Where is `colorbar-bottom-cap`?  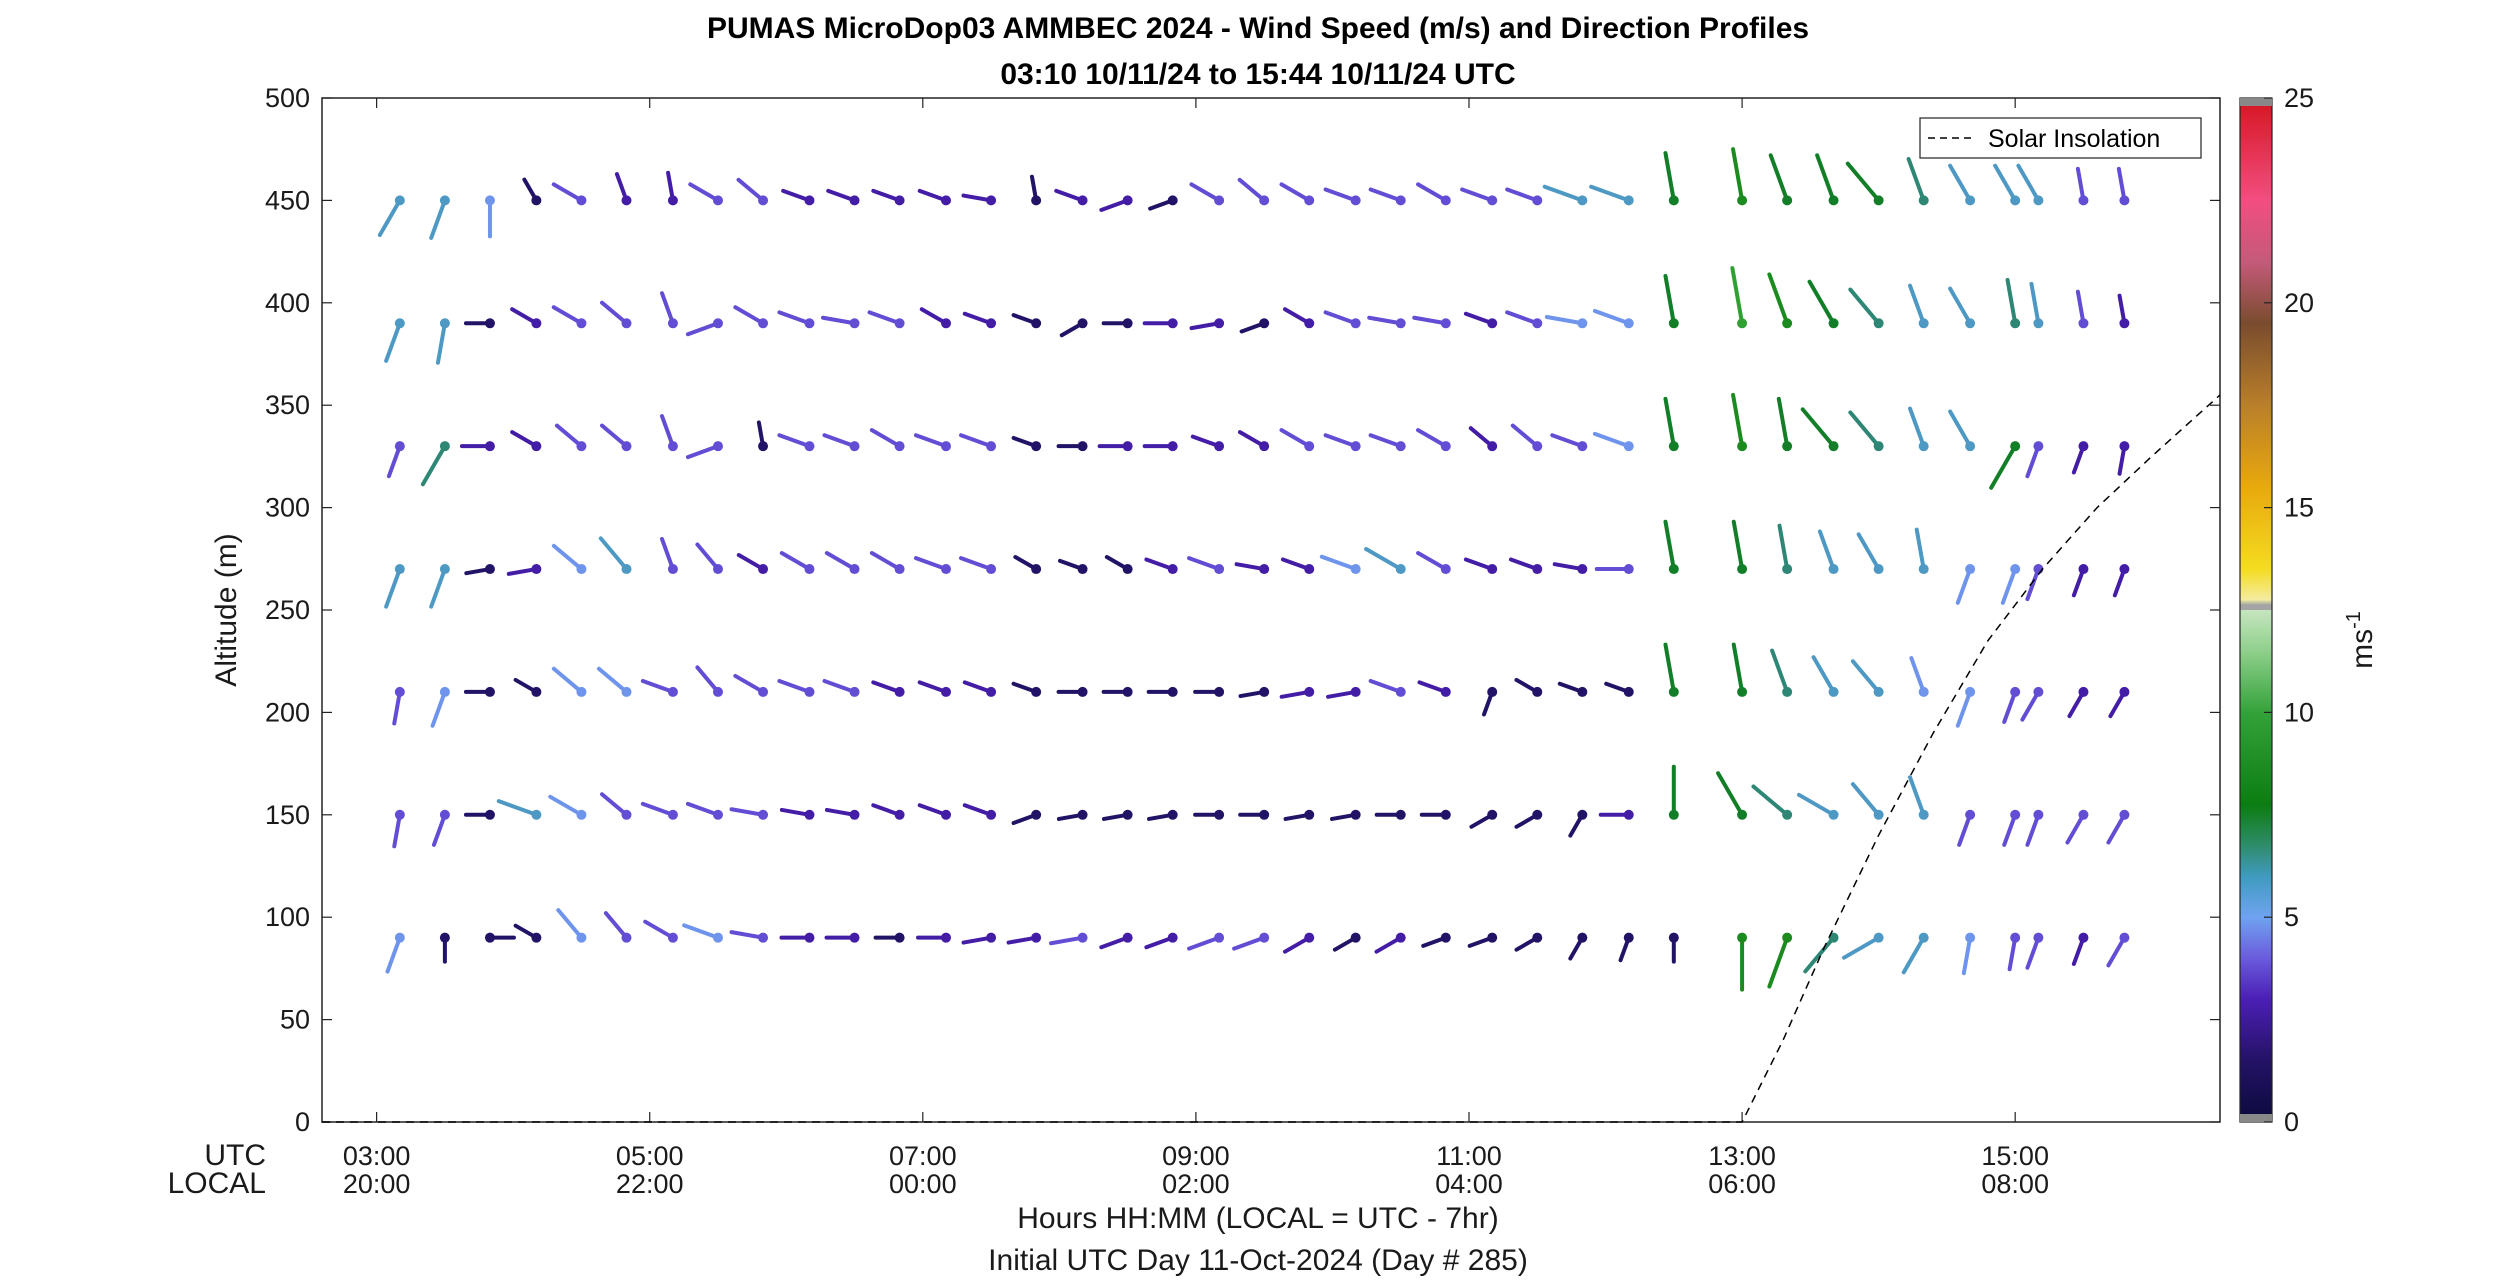
colorbar-bottom-cap is located at coordinates (2256, 1118).